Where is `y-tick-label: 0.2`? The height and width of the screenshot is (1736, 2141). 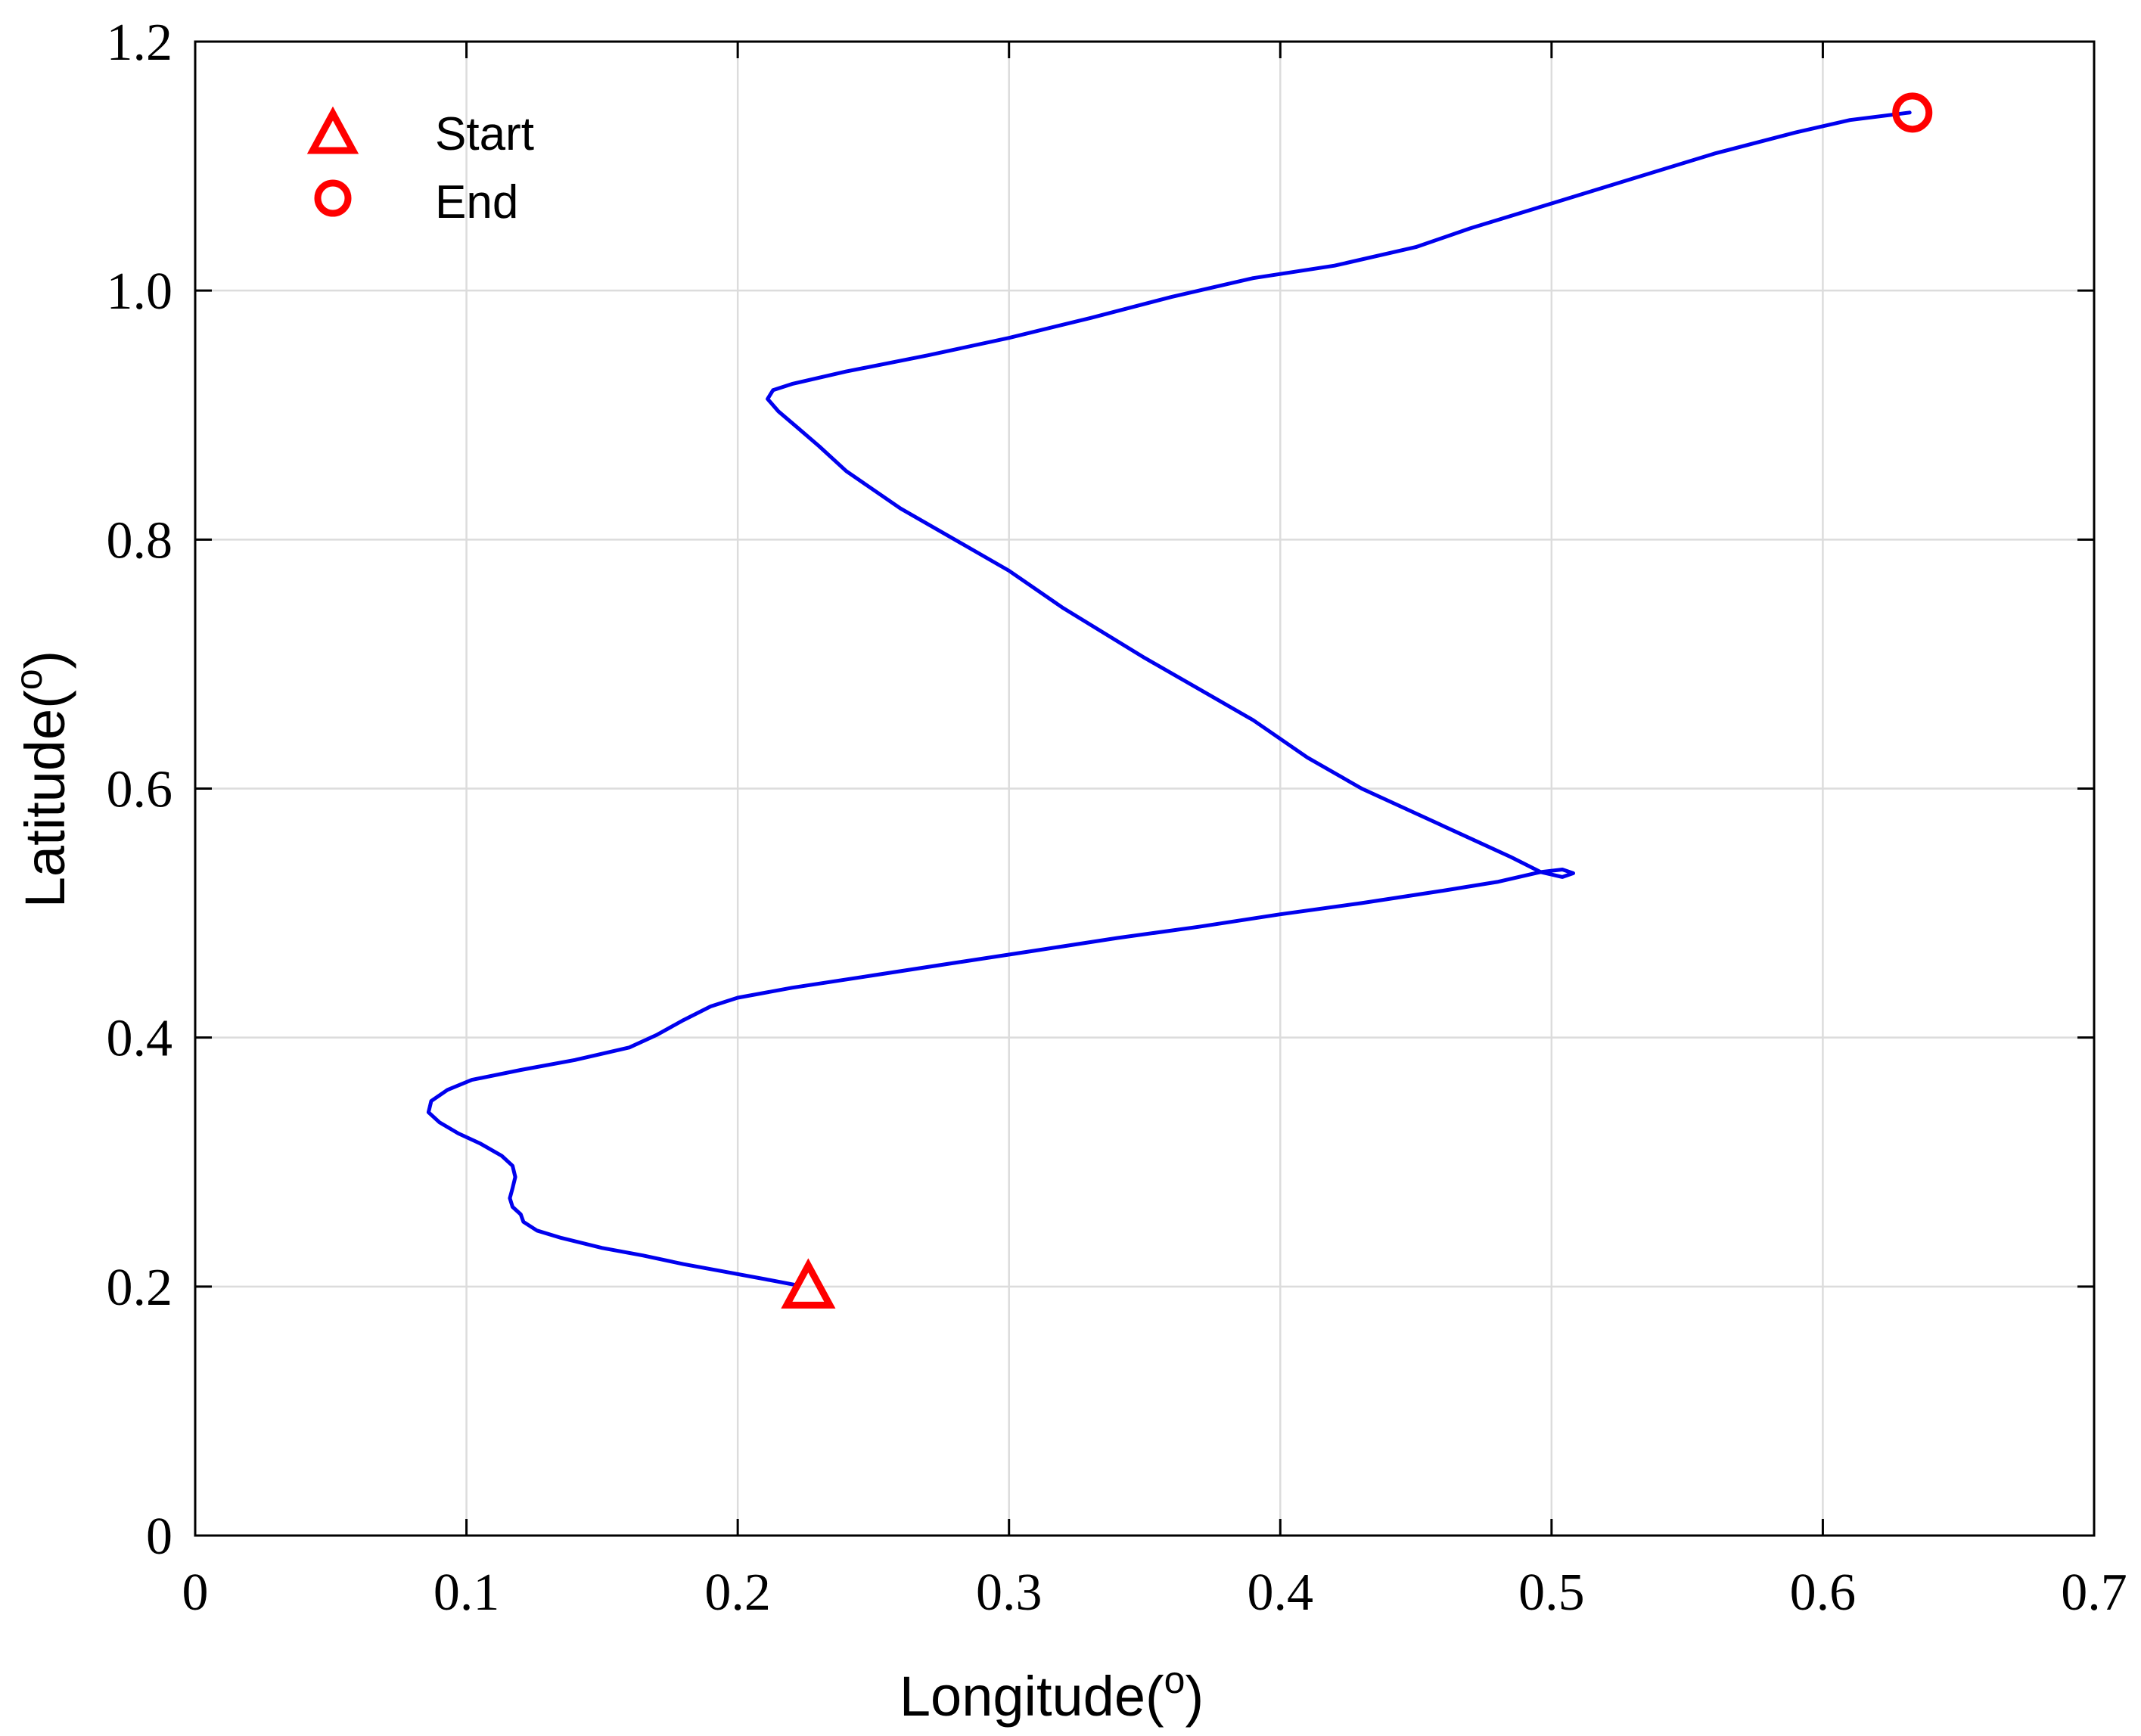
y-tick-label: 0.2 is located at coordinates (140, 1288).